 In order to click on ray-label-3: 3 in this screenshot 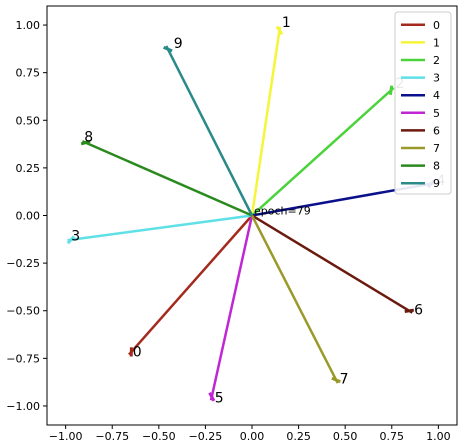, I will do `click(75, 236)`.